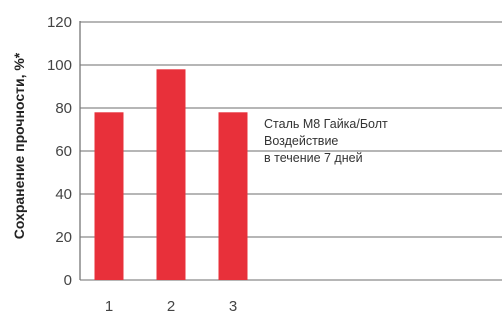 The width and height of the screenshot is (502, 320). Describe the element at coordinates (233, 306) in the screenshot. I see `x-tick-label: 3` at that location.